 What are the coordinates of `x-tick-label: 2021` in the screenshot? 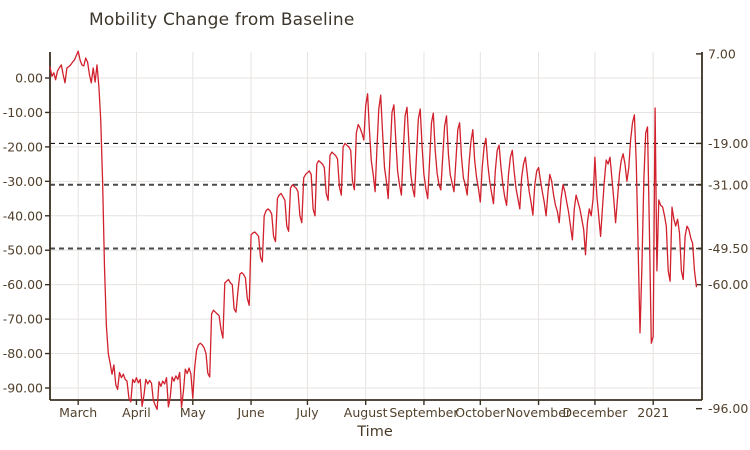 It's located at (653, 412).